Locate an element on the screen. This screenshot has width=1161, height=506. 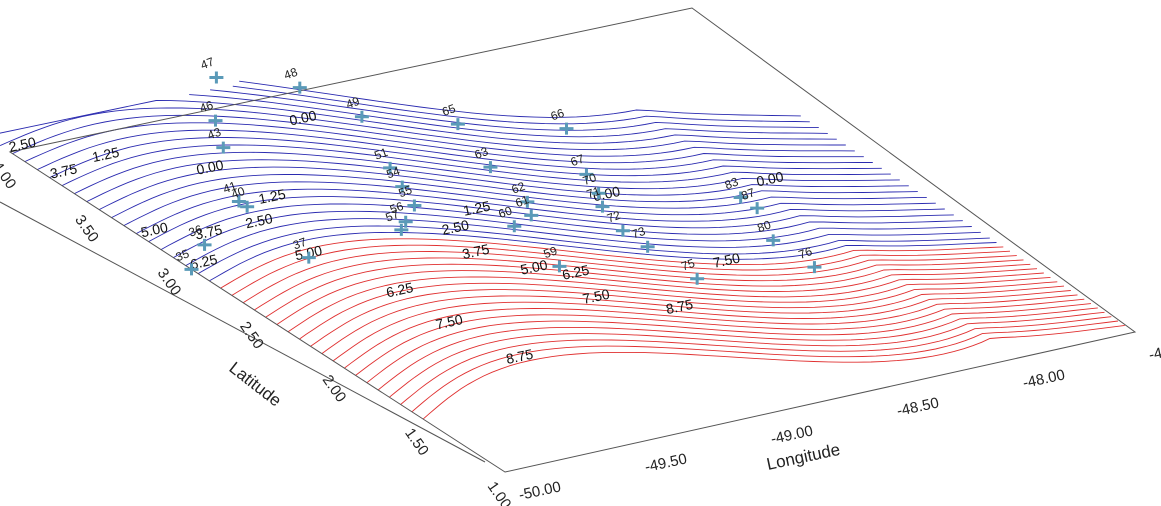
station-marker: 65 is located at coordinates (452, 116).